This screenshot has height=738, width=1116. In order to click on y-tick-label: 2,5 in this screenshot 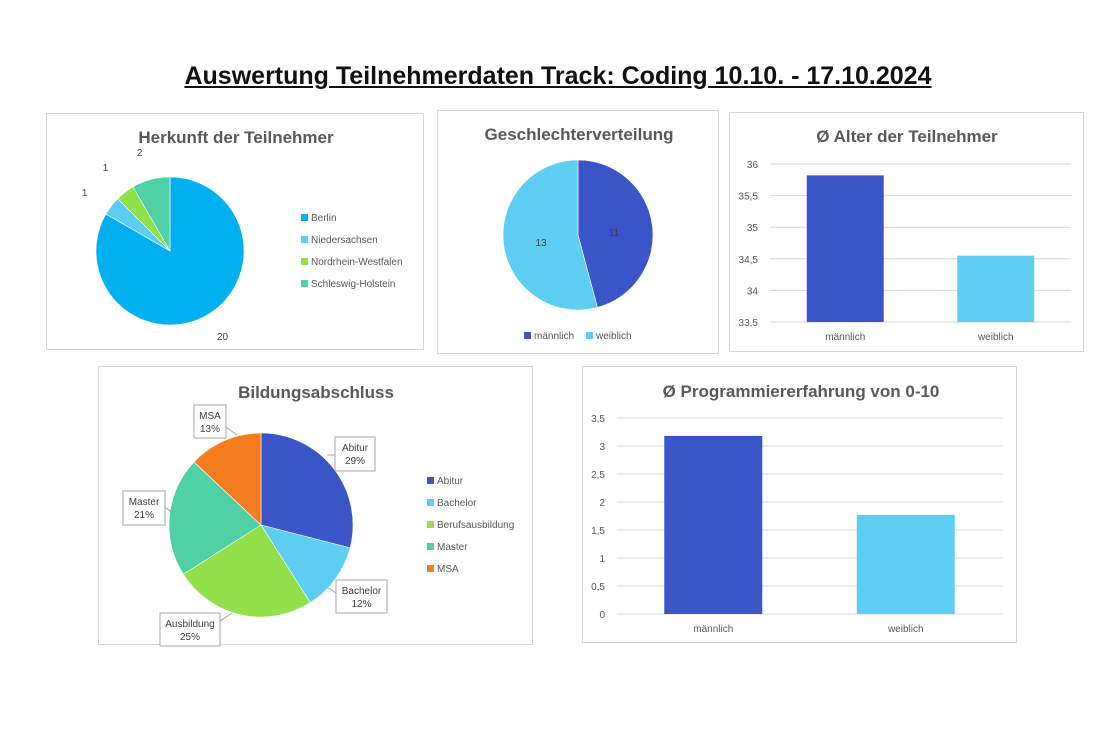, I will do `click(598, 475)`.